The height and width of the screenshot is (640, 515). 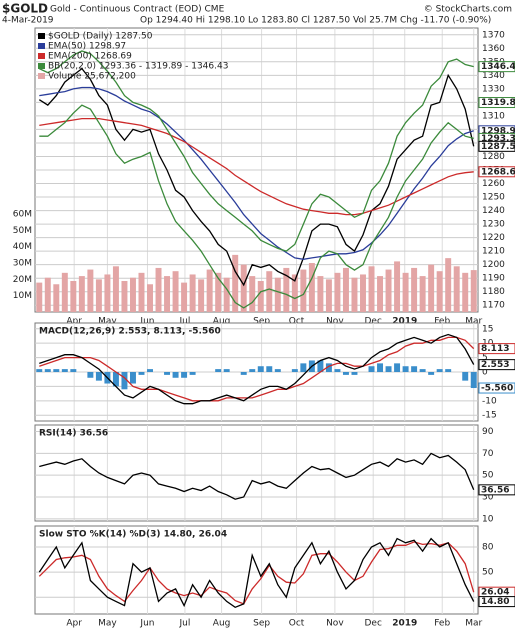 I want to click on y-tick-label: 1180, so click(x=493, y=292).